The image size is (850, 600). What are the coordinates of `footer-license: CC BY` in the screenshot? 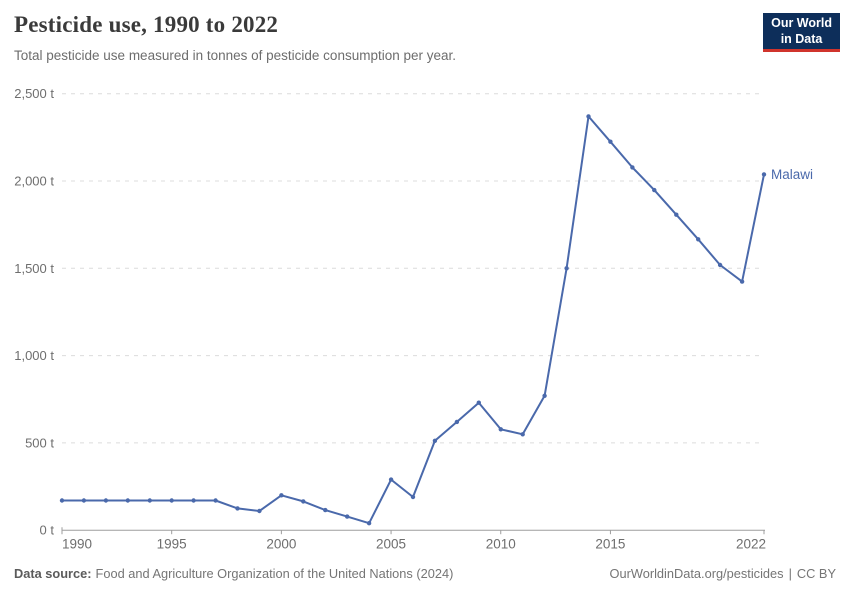 It's located at (816, 573).